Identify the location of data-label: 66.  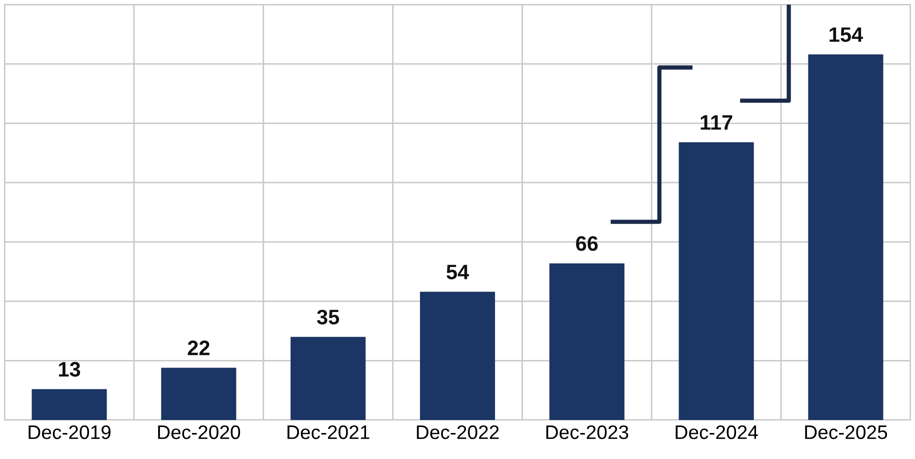
(587, 243).